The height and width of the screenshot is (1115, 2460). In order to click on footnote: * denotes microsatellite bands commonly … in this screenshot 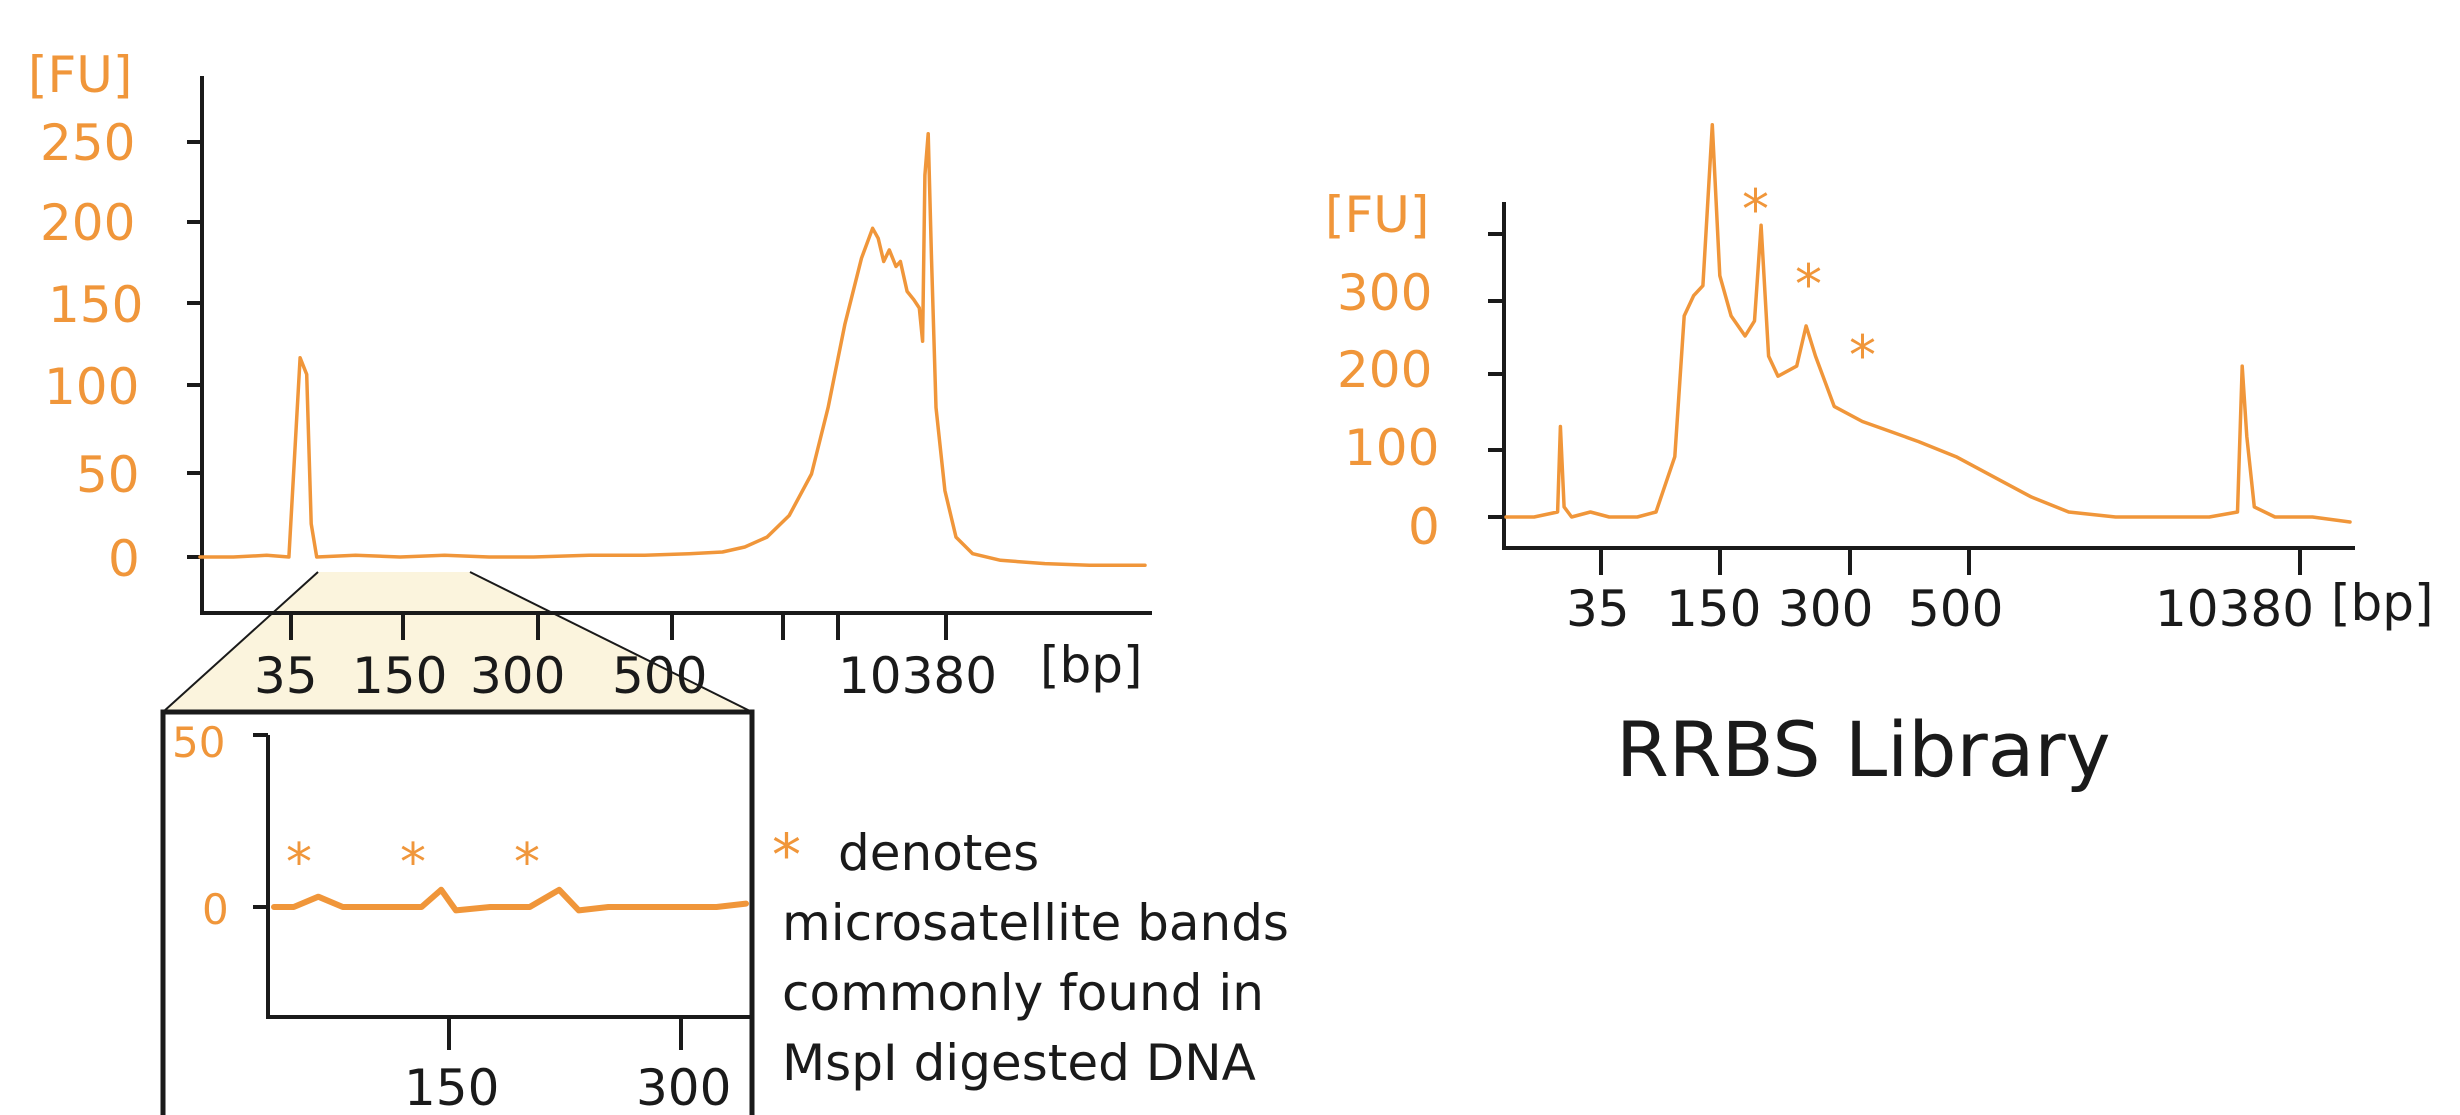, I will do `click(1030, 956)`.